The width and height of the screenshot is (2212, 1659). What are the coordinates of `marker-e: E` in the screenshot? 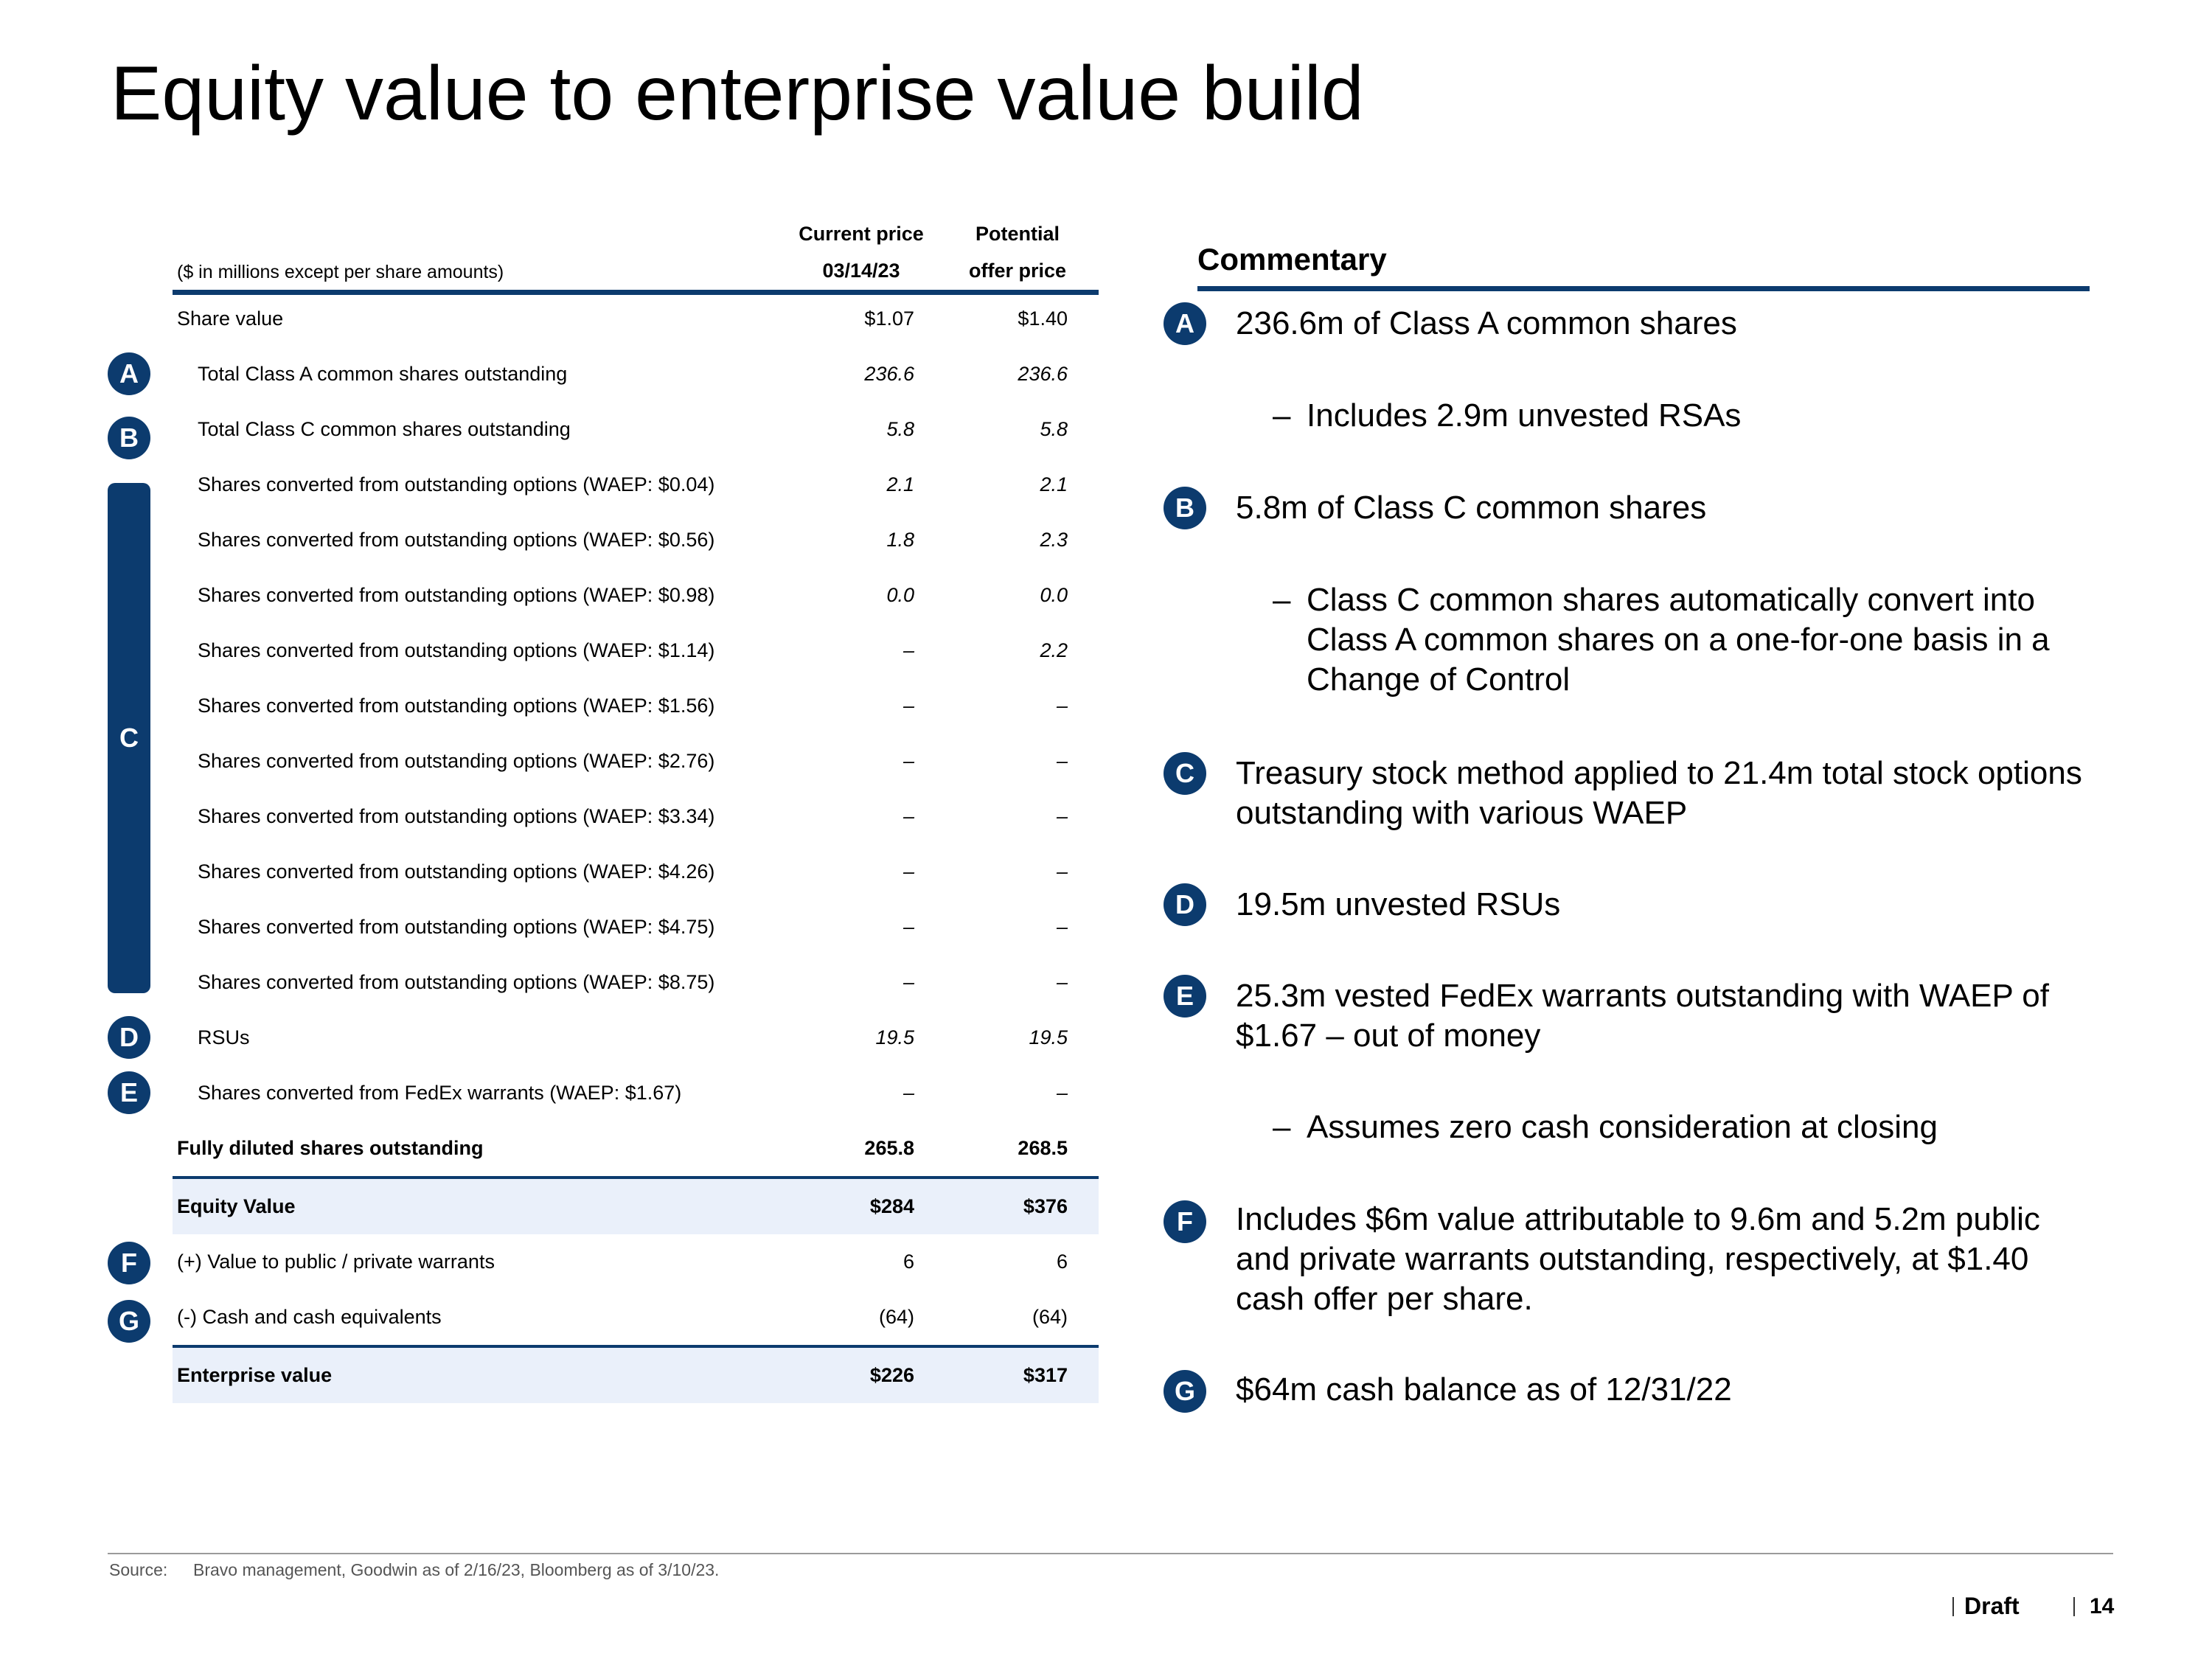 It's located at (129, 1092).